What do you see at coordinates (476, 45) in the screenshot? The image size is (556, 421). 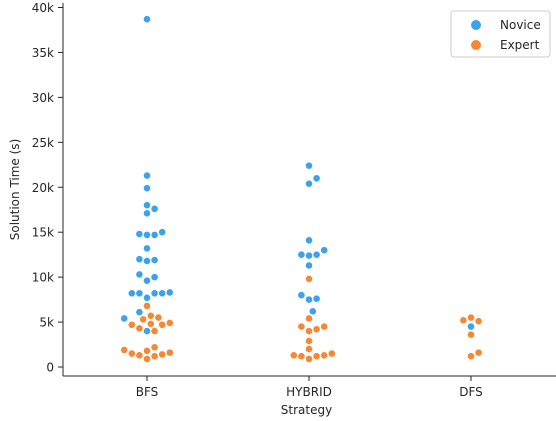 I see `legend-marker-expert` at bounding box center [476, 45].